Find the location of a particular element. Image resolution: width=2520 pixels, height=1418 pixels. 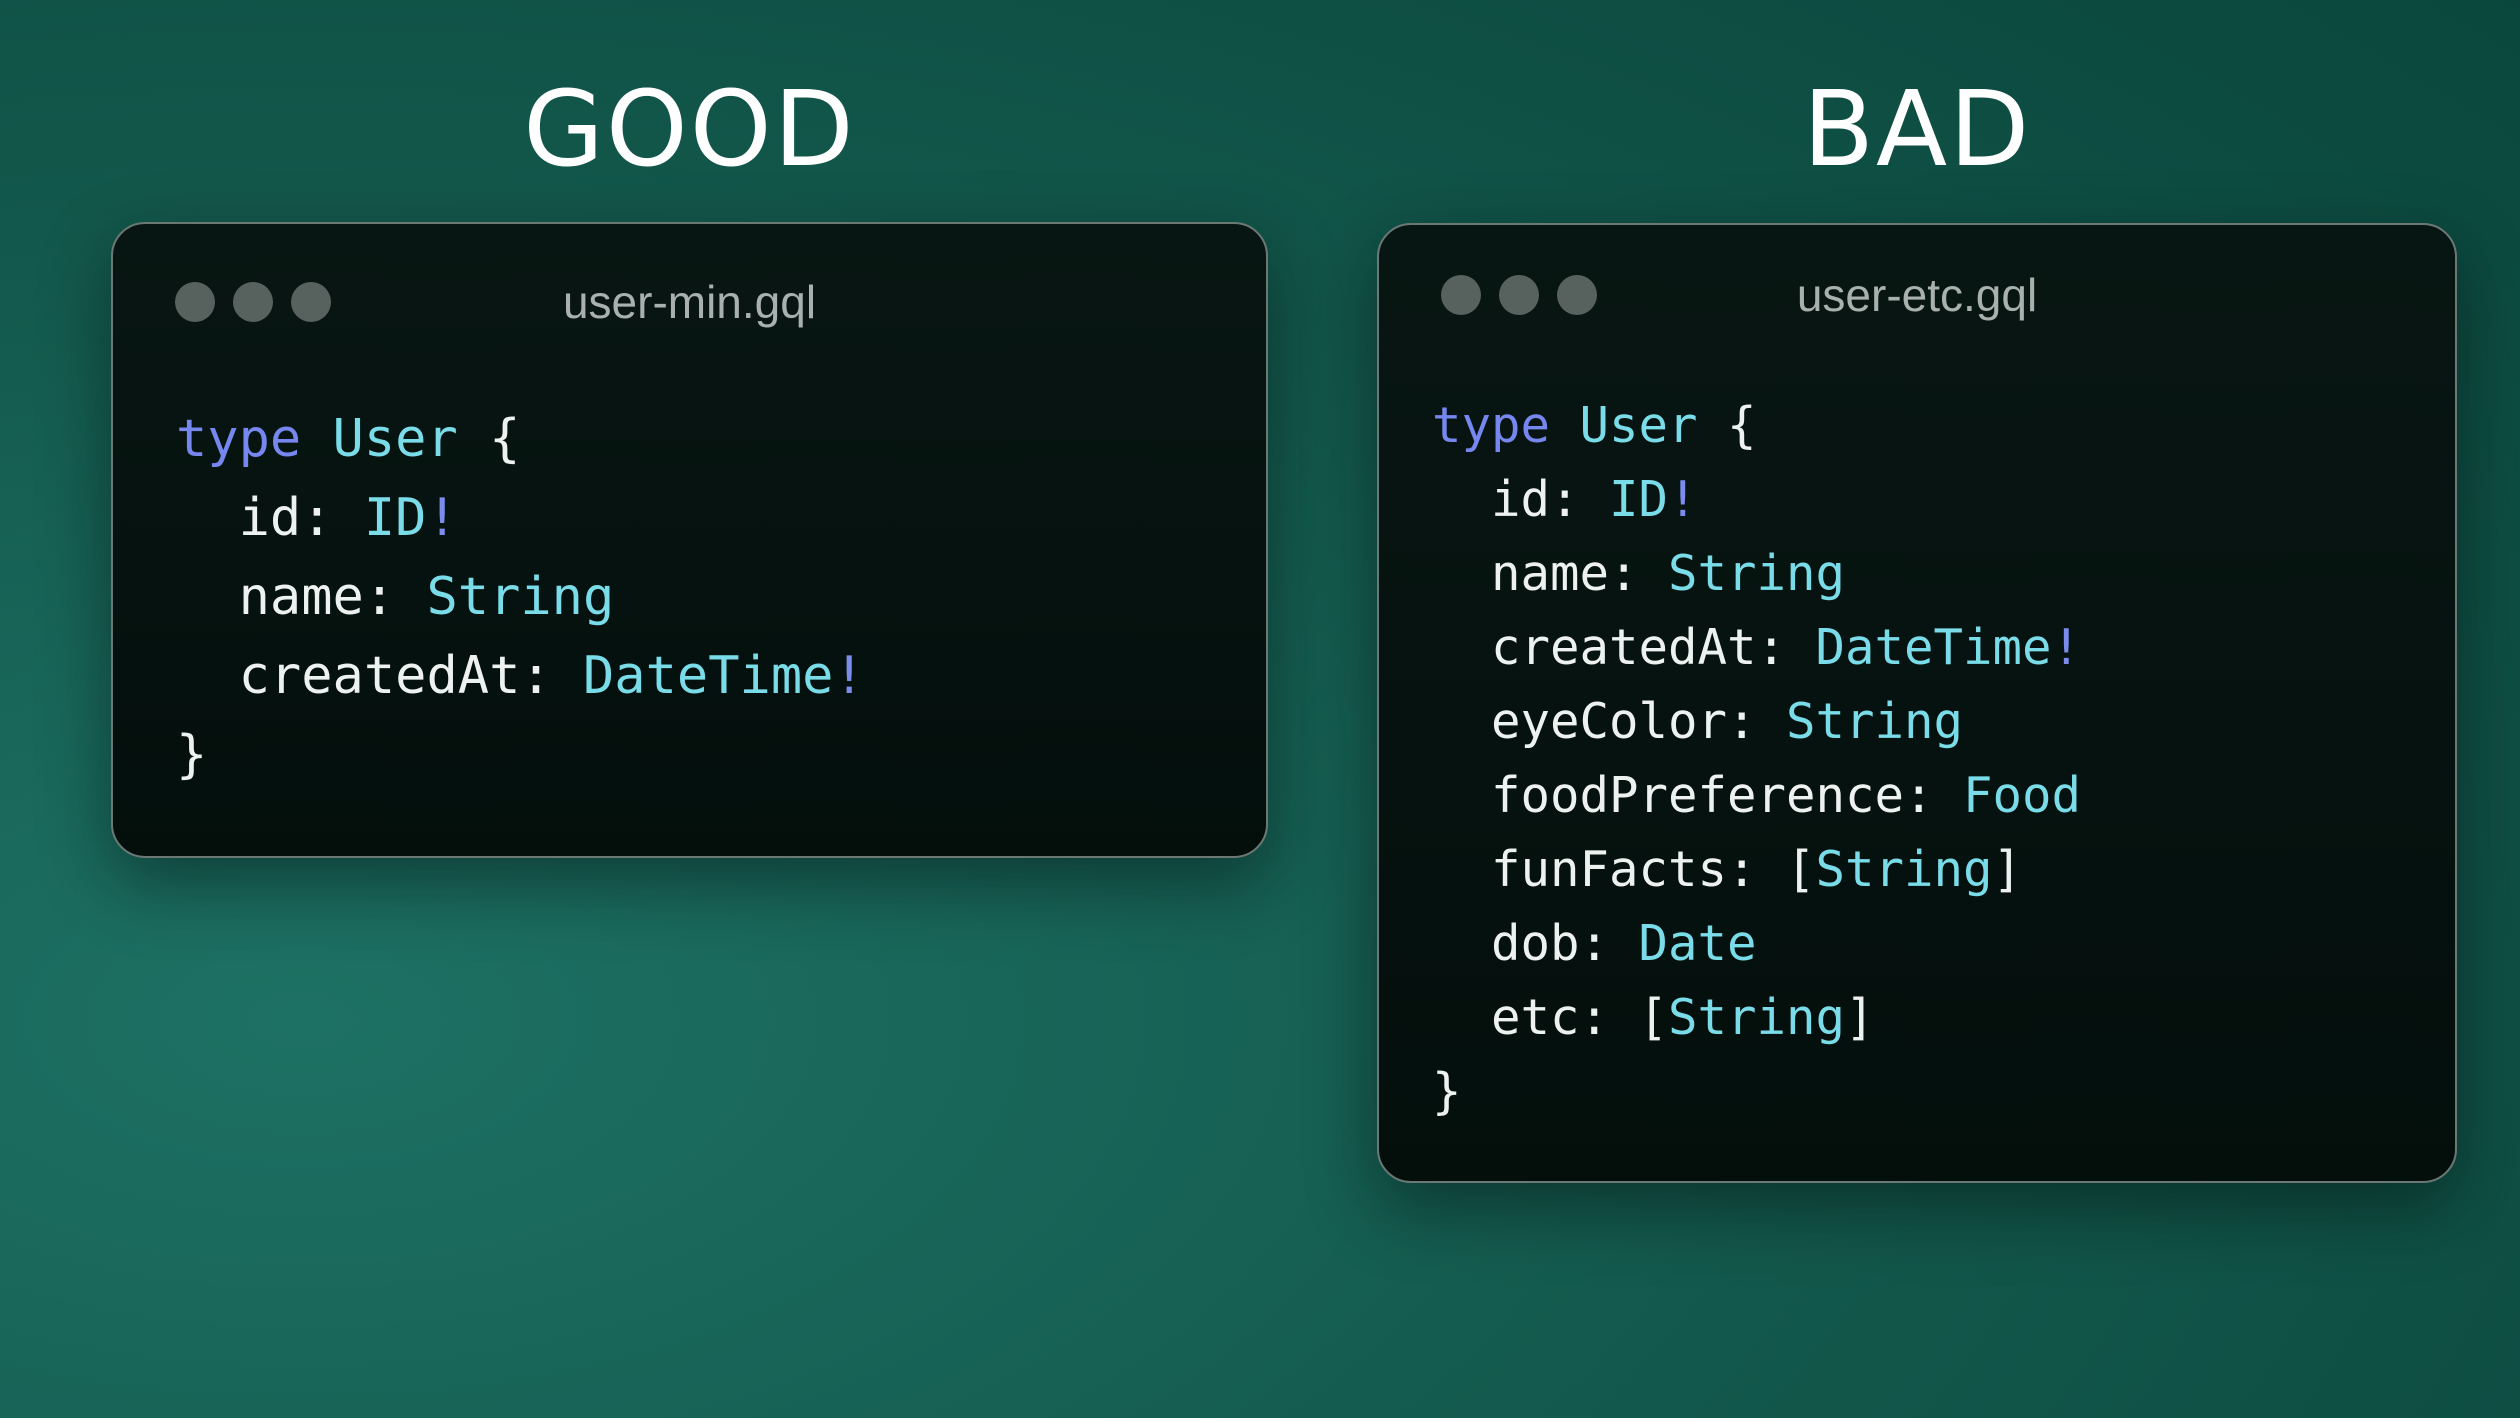

code-token: eyeColor: is located at coordinates (1609, 721).